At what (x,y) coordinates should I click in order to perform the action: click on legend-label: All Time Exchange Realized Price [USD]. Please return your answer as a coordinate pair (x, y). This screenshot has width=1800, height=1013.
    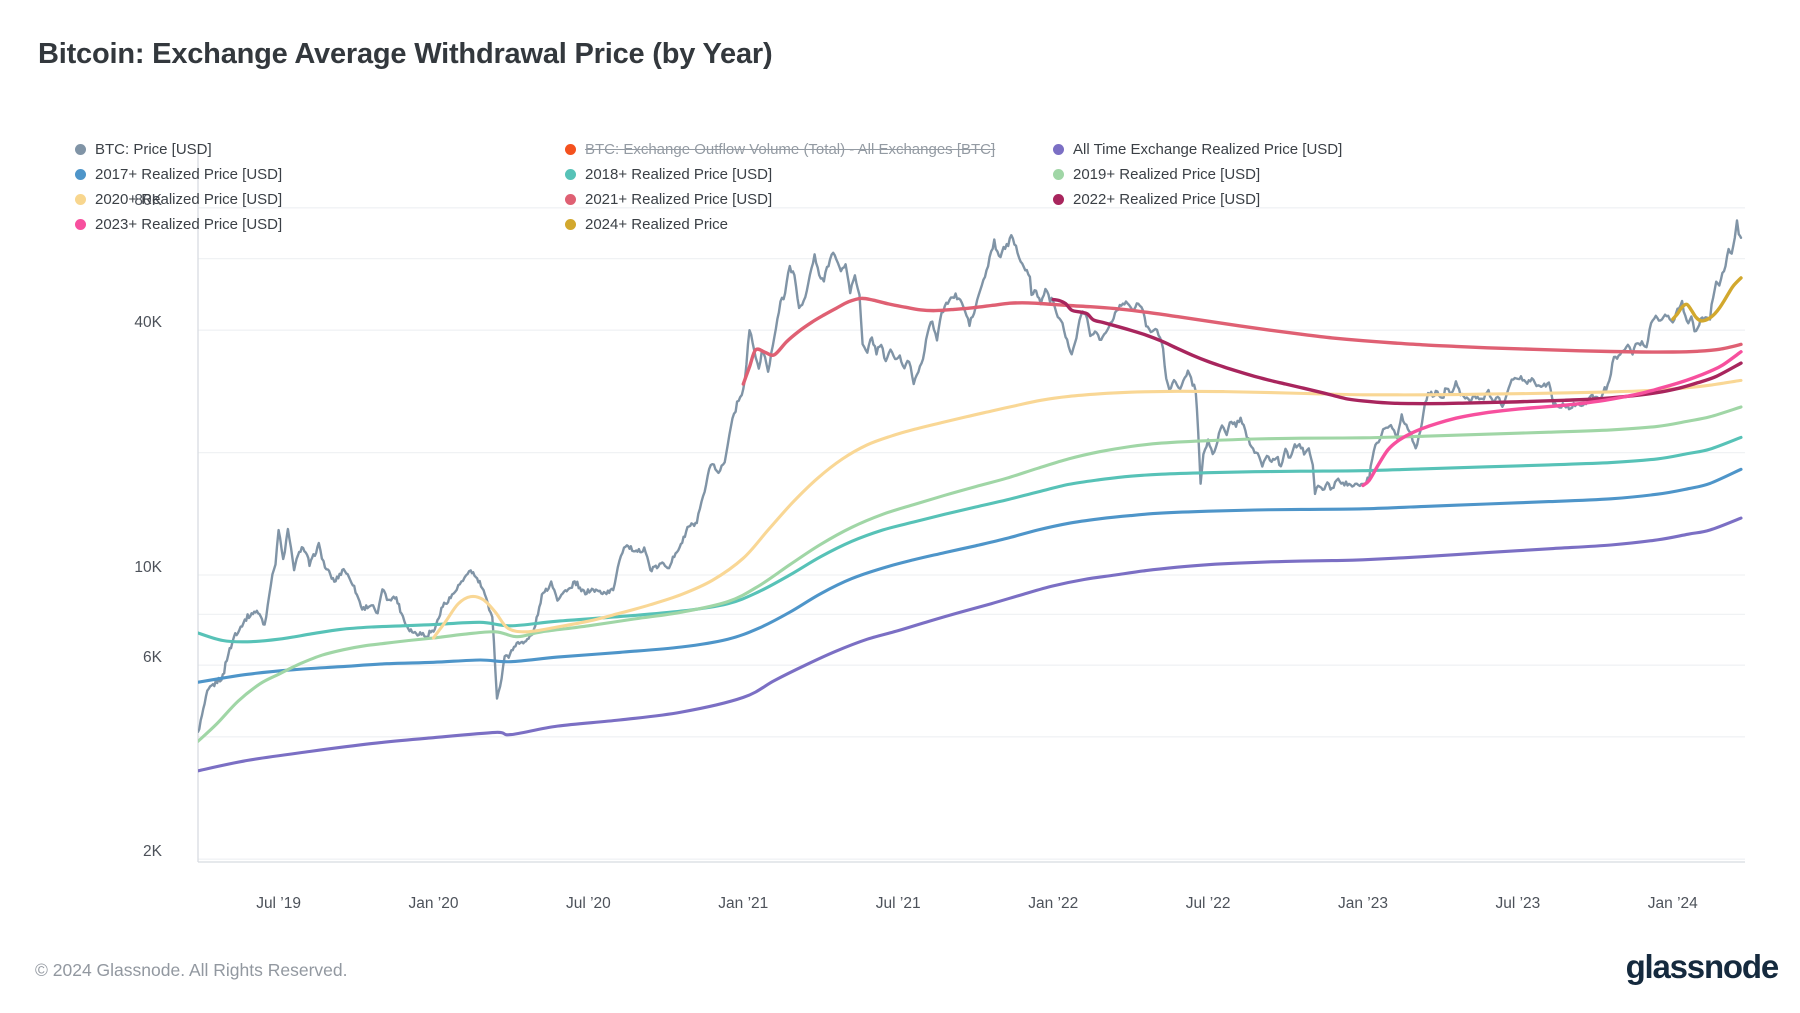
    Looking at the image, I should click on (1208, 149).